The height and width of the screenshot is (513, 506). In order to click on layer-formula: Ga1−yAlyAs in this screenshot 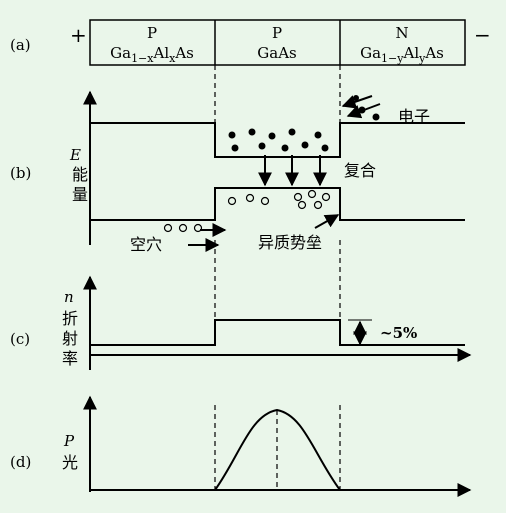, I will do `click(402, 54)`.